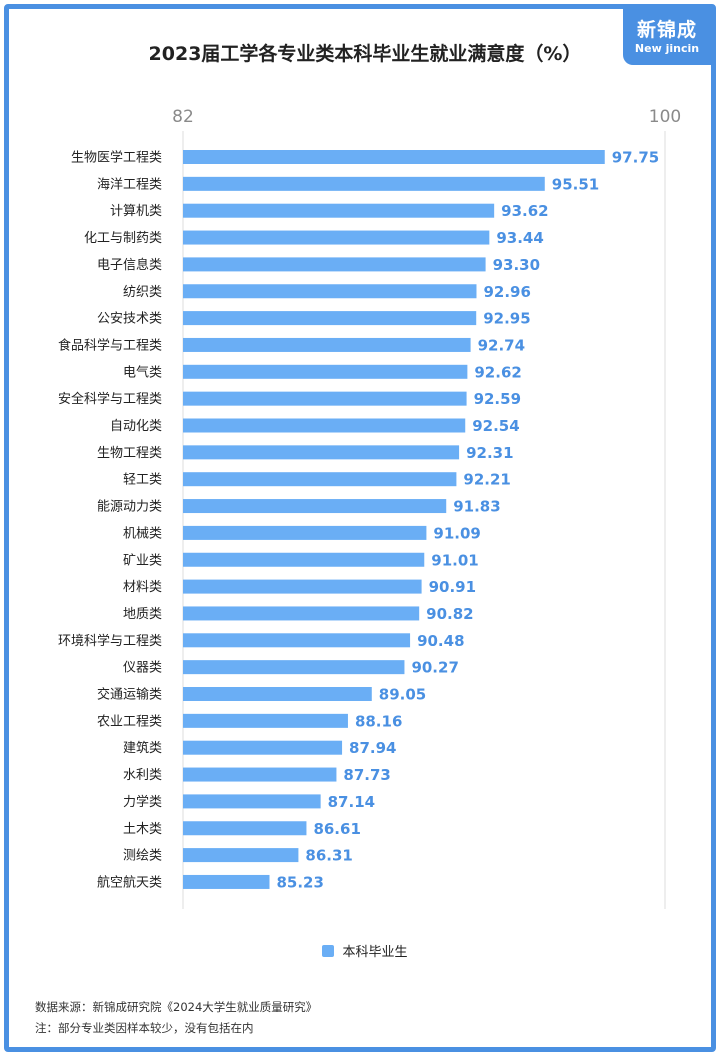 Image resolution: width=720 pixels, height=1056 pixels. I want to click on data-label: 91.01, so click(454, 560).